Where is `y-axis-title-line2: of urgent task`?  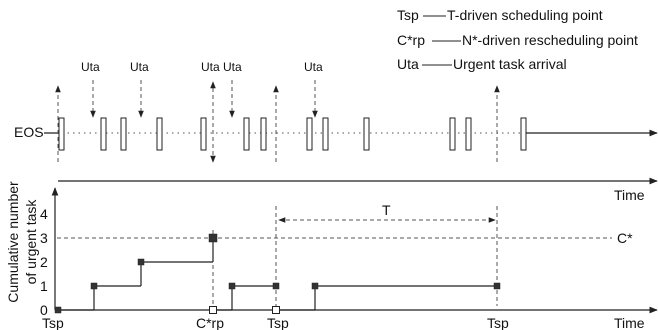 y-axis-title-line2: of urgent task is located at coordinates (31, 242).